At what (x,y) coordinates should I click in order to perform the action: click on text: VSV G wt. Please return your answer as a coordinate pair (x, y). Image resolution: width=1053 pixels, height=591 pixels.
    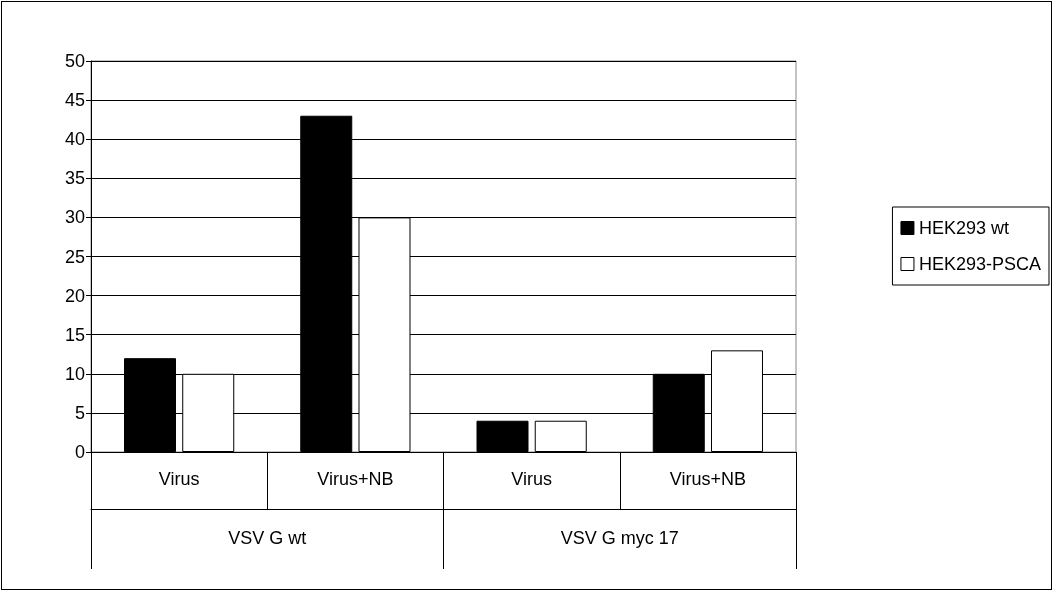
    Looking at the image, I should click on (267, 538).